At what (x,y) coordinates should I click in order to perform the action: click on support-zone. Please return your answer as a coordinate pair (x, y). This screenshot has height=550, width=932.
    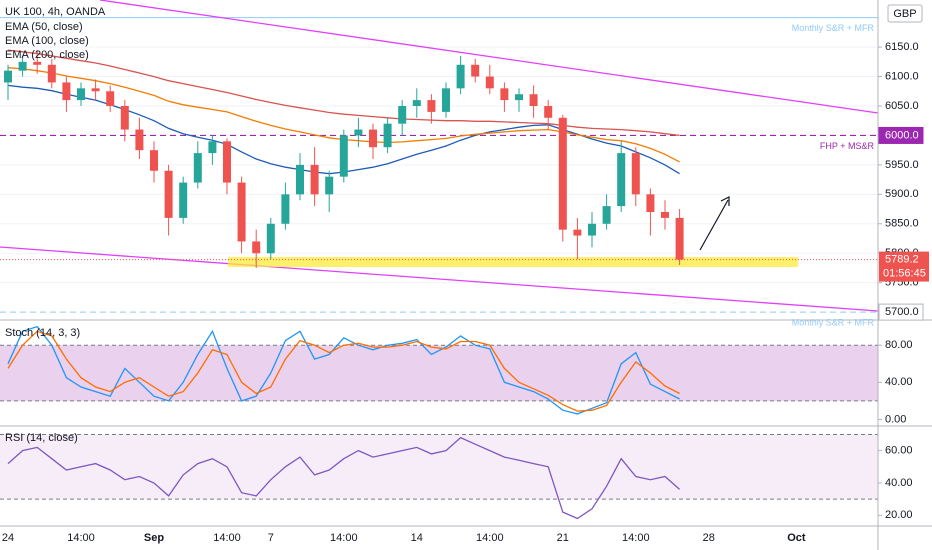
    Looking at the image, I should click on (513, 262).